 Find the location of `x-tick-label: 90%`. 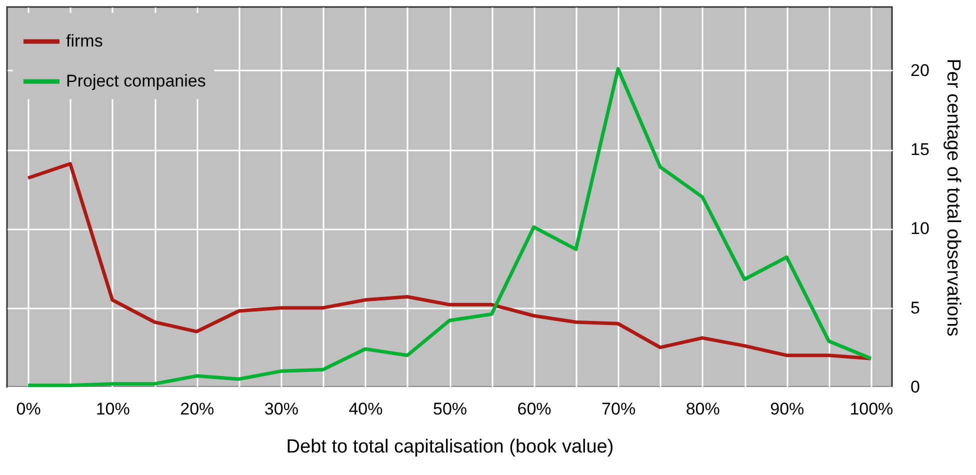

x-tick-label: 90% is located at coordinates (787, 409).